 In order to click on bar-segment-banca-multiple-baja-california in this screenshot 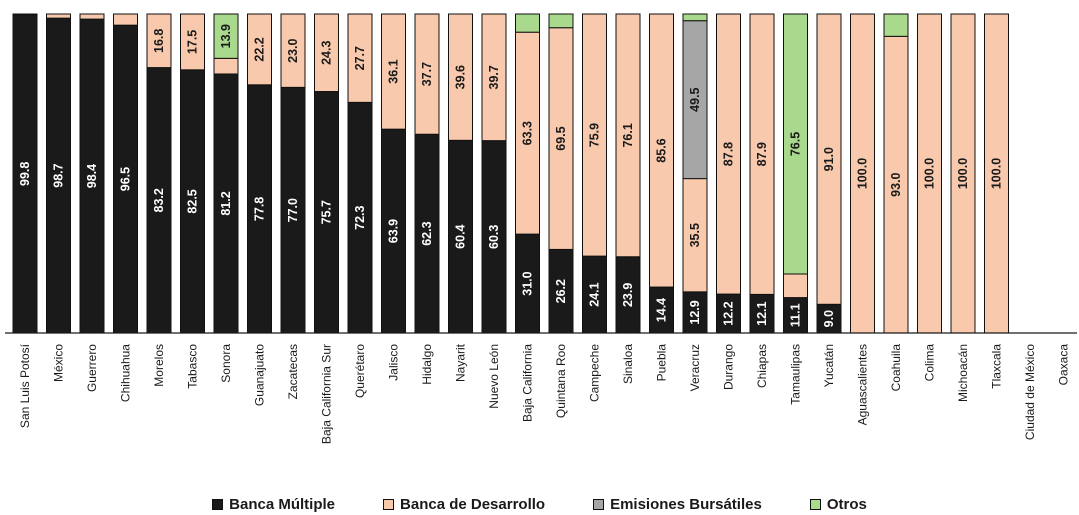, I will do `click(527, 283)`.